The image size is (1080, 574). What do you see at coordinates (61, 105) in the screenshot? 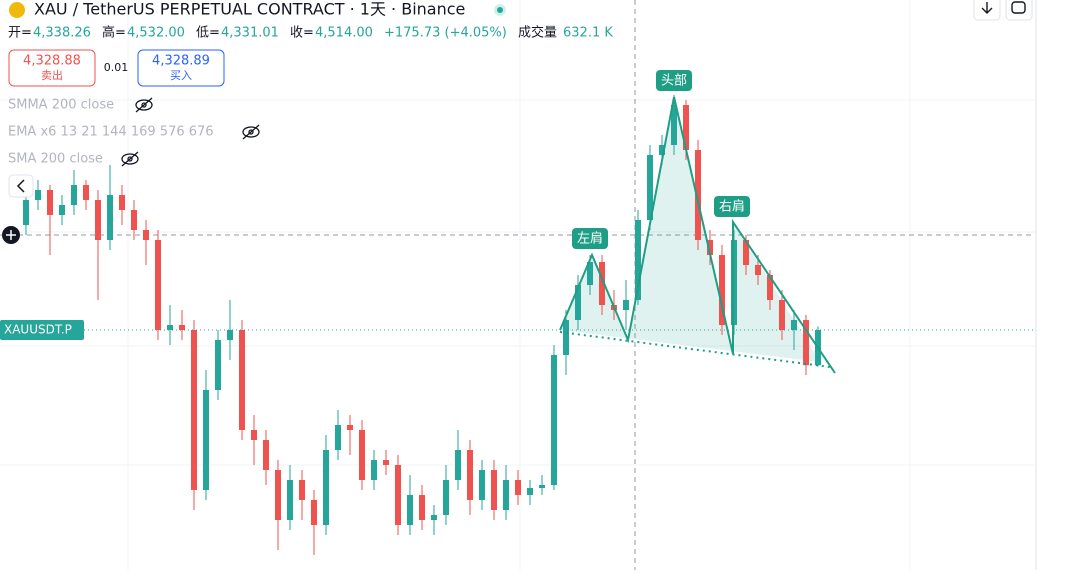
I see `indicator: SMMA 200 close` at bounding box center [61, 105].